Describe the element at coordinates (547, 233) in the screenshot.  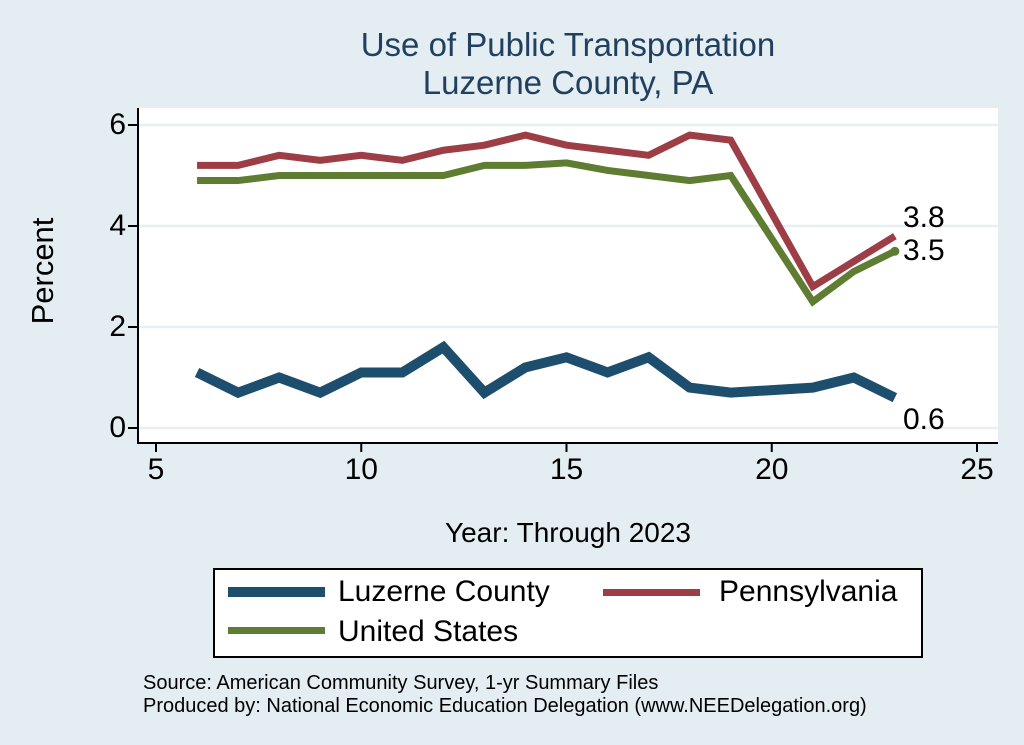
I see `series-line-united-states` at that location.